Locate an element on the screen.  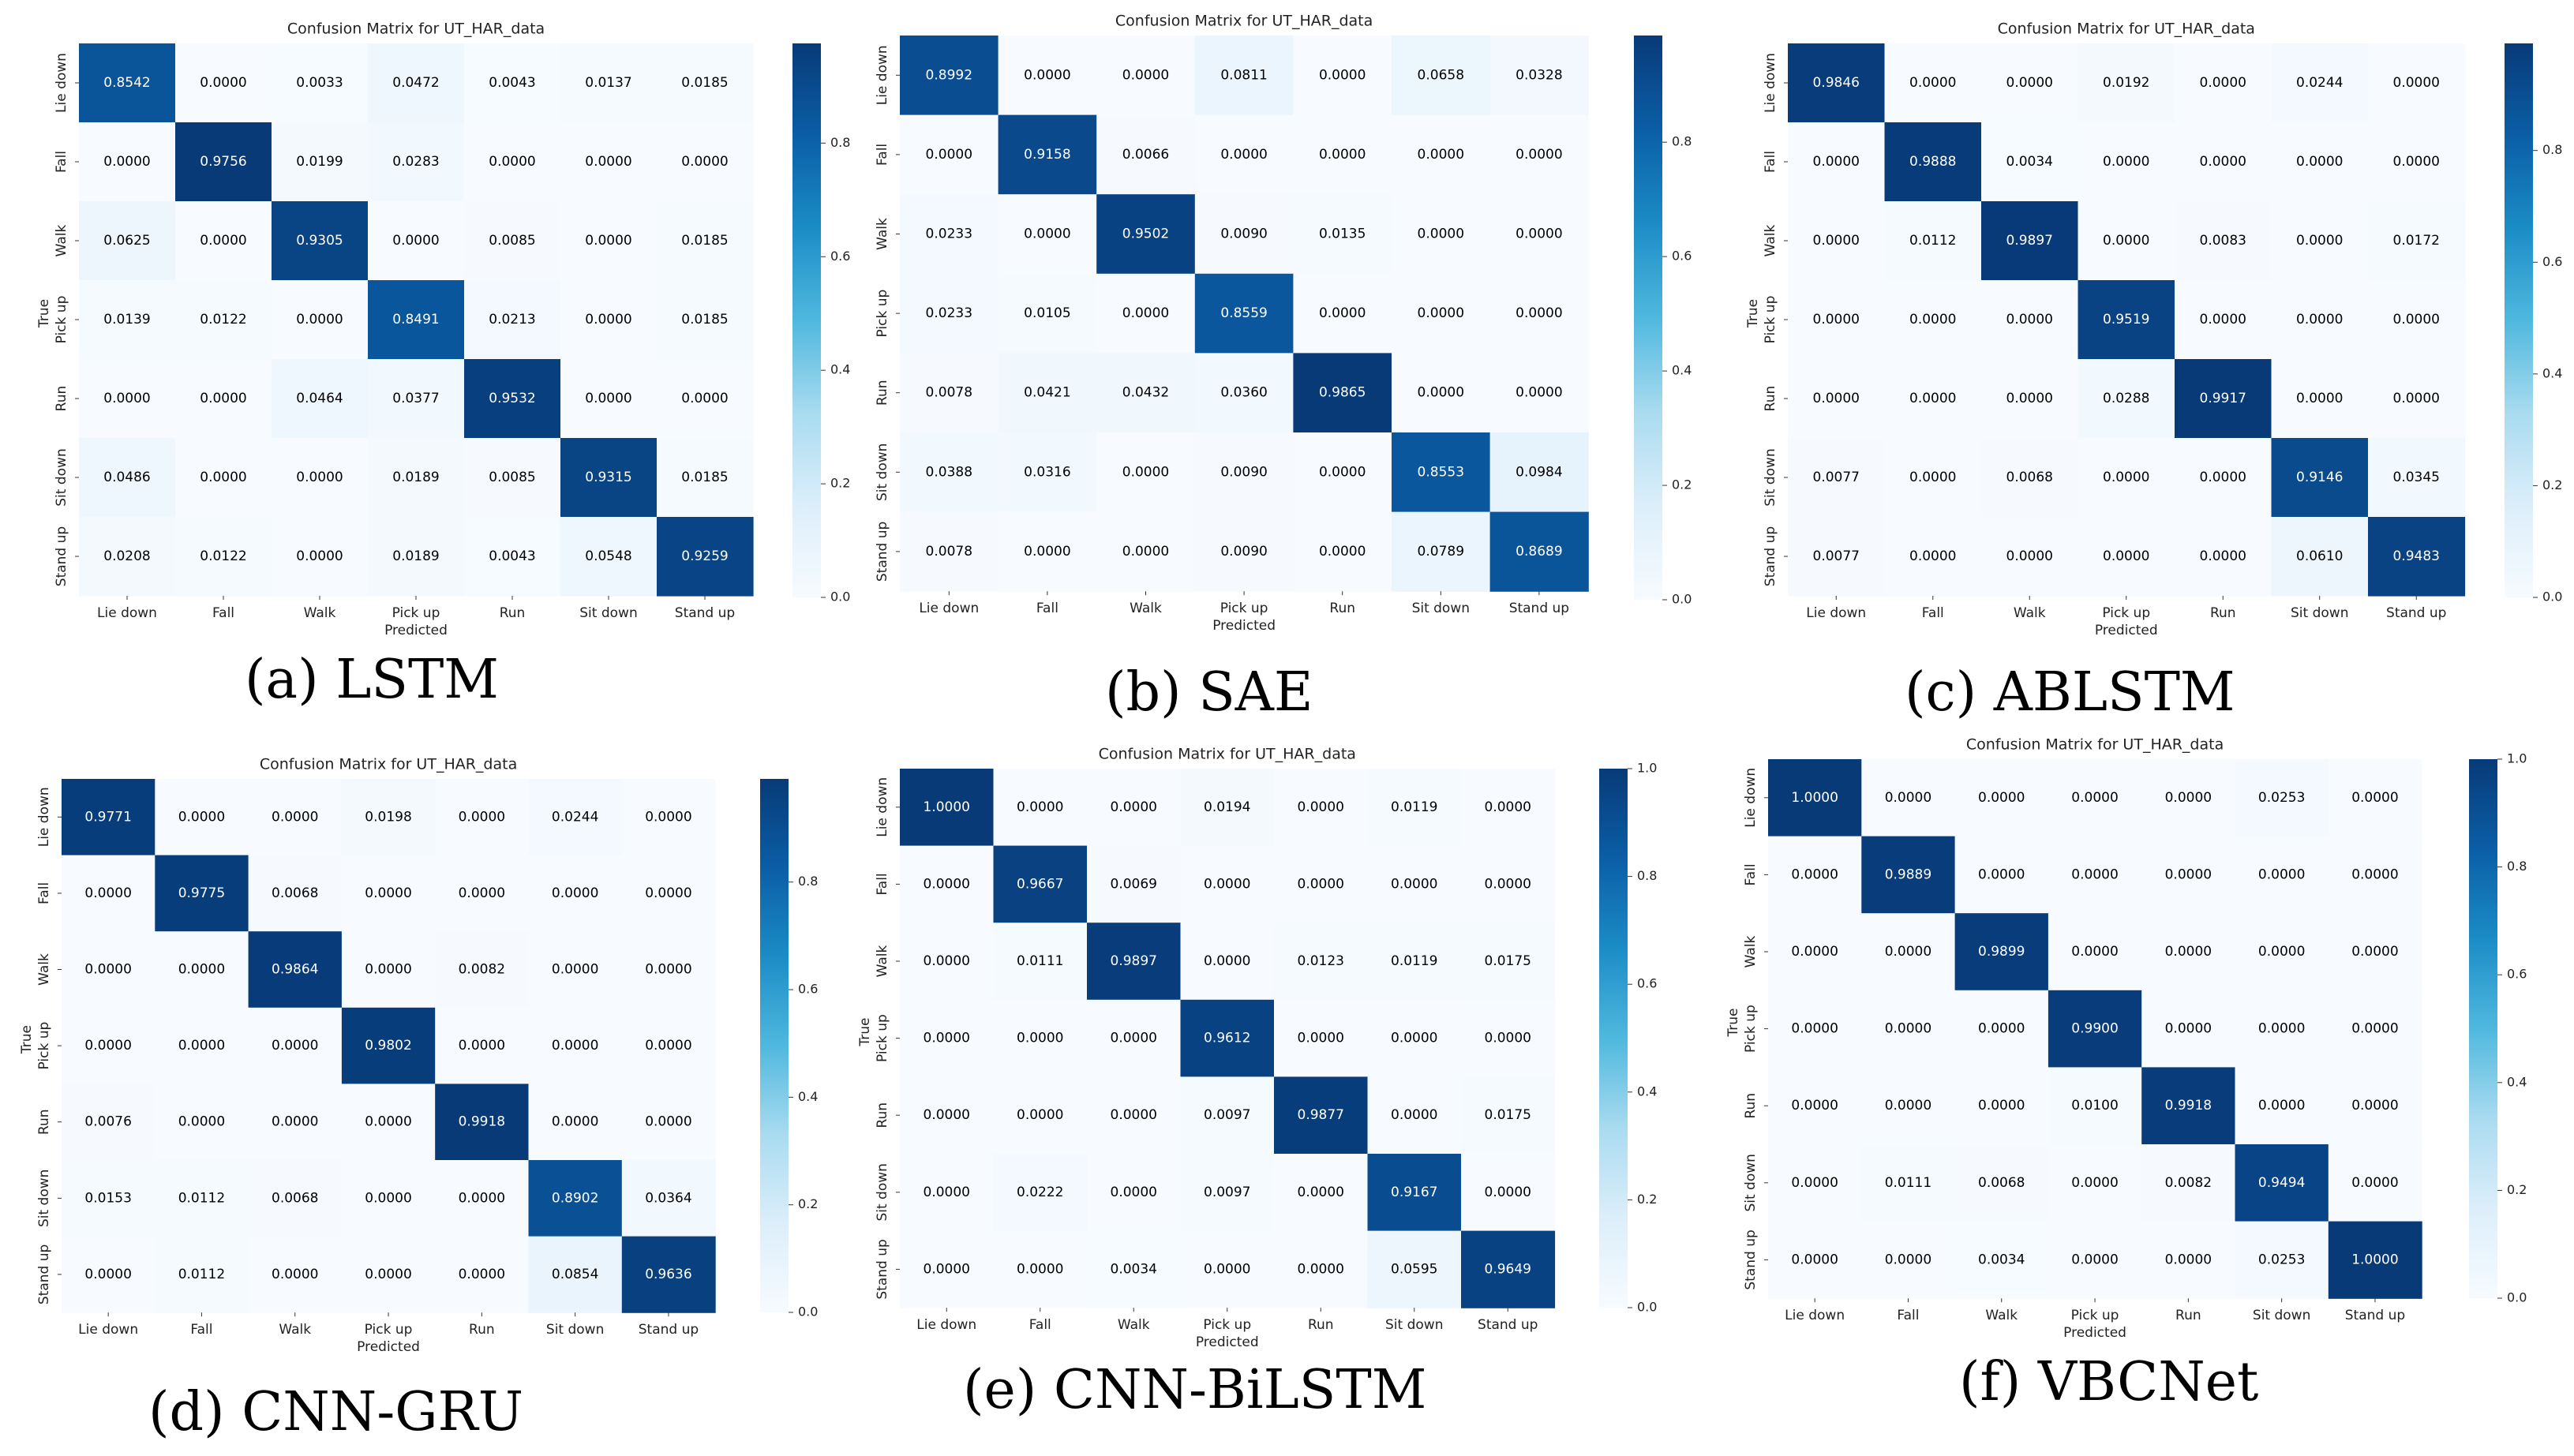
cell-value-label: 0.0082 is located at coordinates (2188, 1183).